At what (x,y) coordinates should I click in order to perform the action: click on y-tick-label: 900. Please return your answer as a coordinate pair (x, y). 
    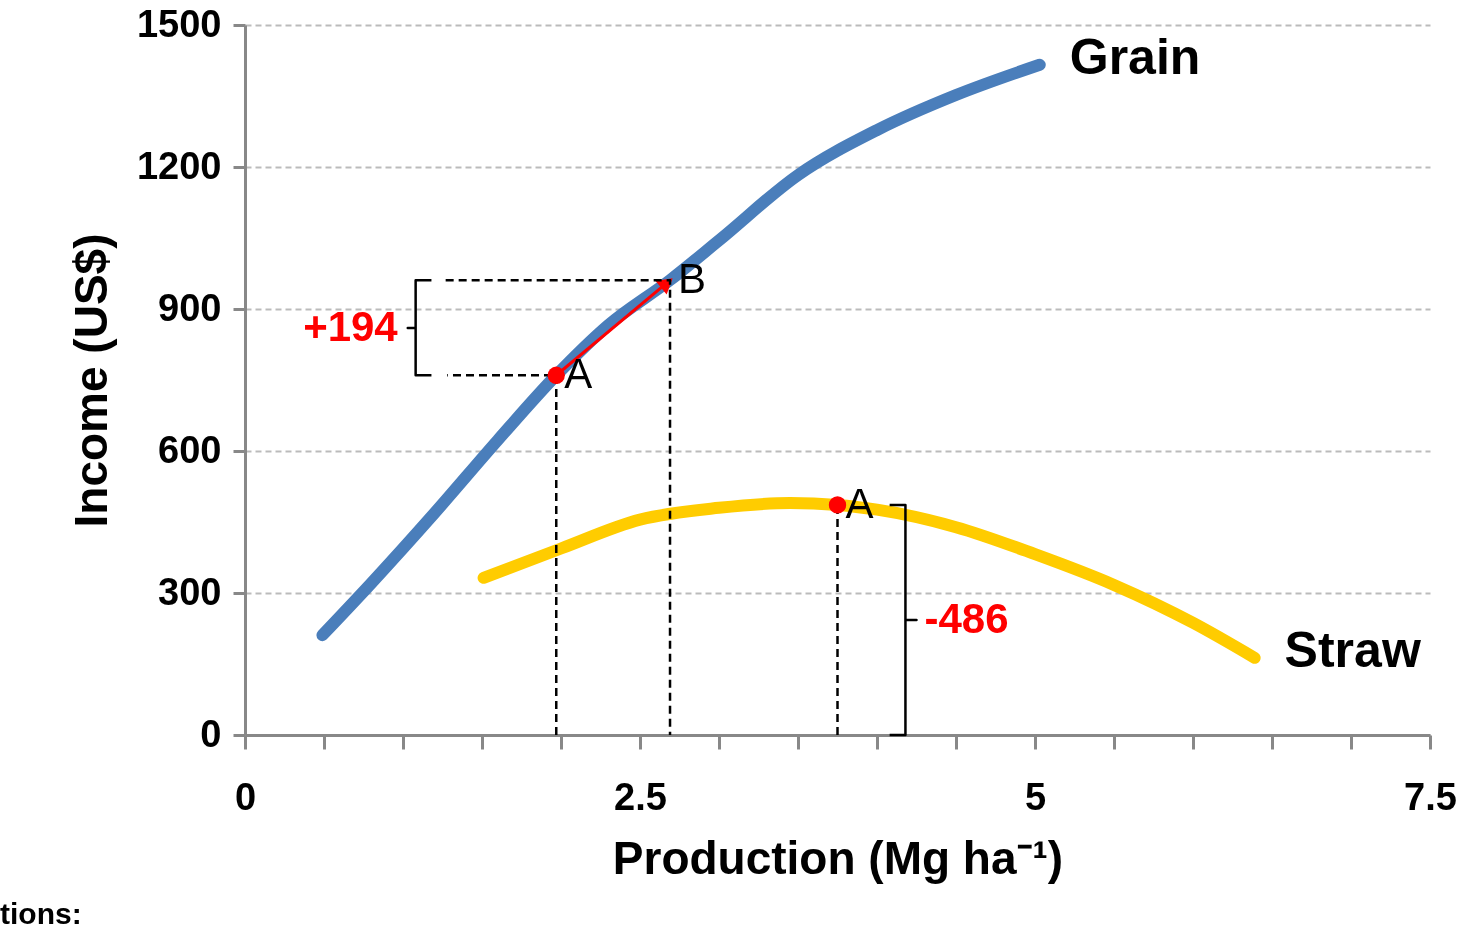
    Looking at the image, I should click on (190, 307).